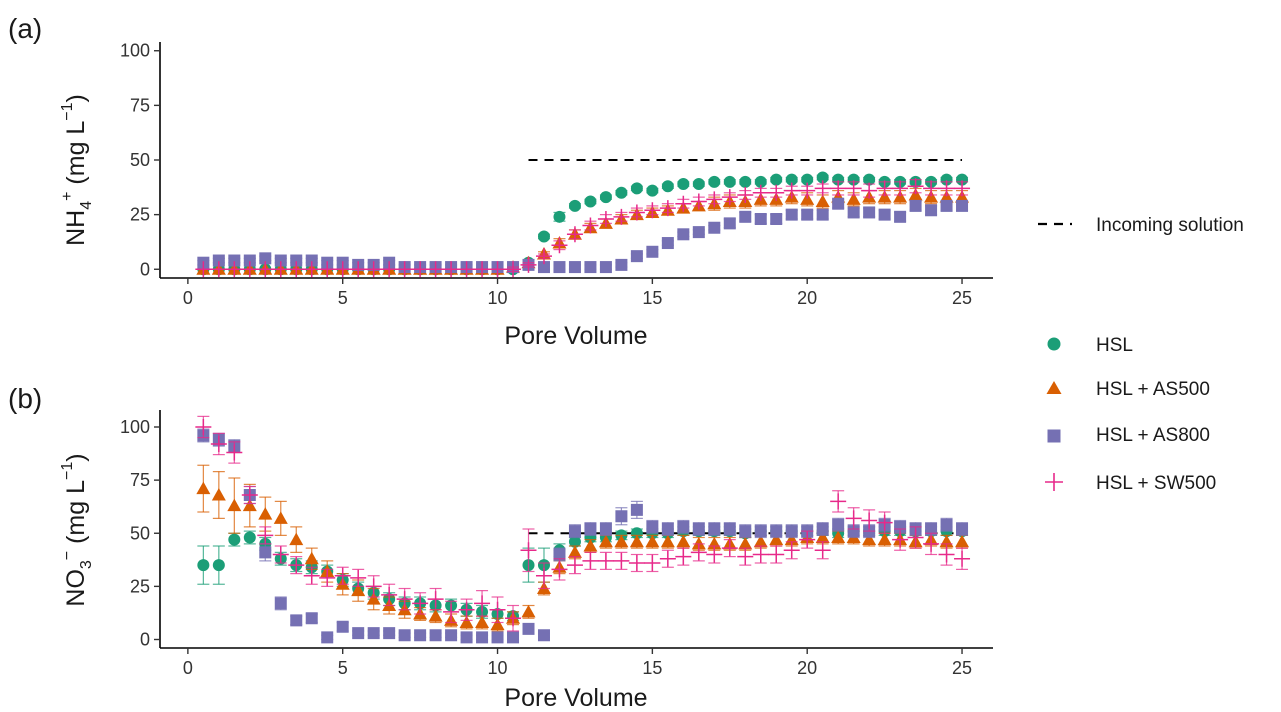 This screenshot has width=1281, height=712. I want to click on legend-label-hsl: HSL, so click(1114, 345).